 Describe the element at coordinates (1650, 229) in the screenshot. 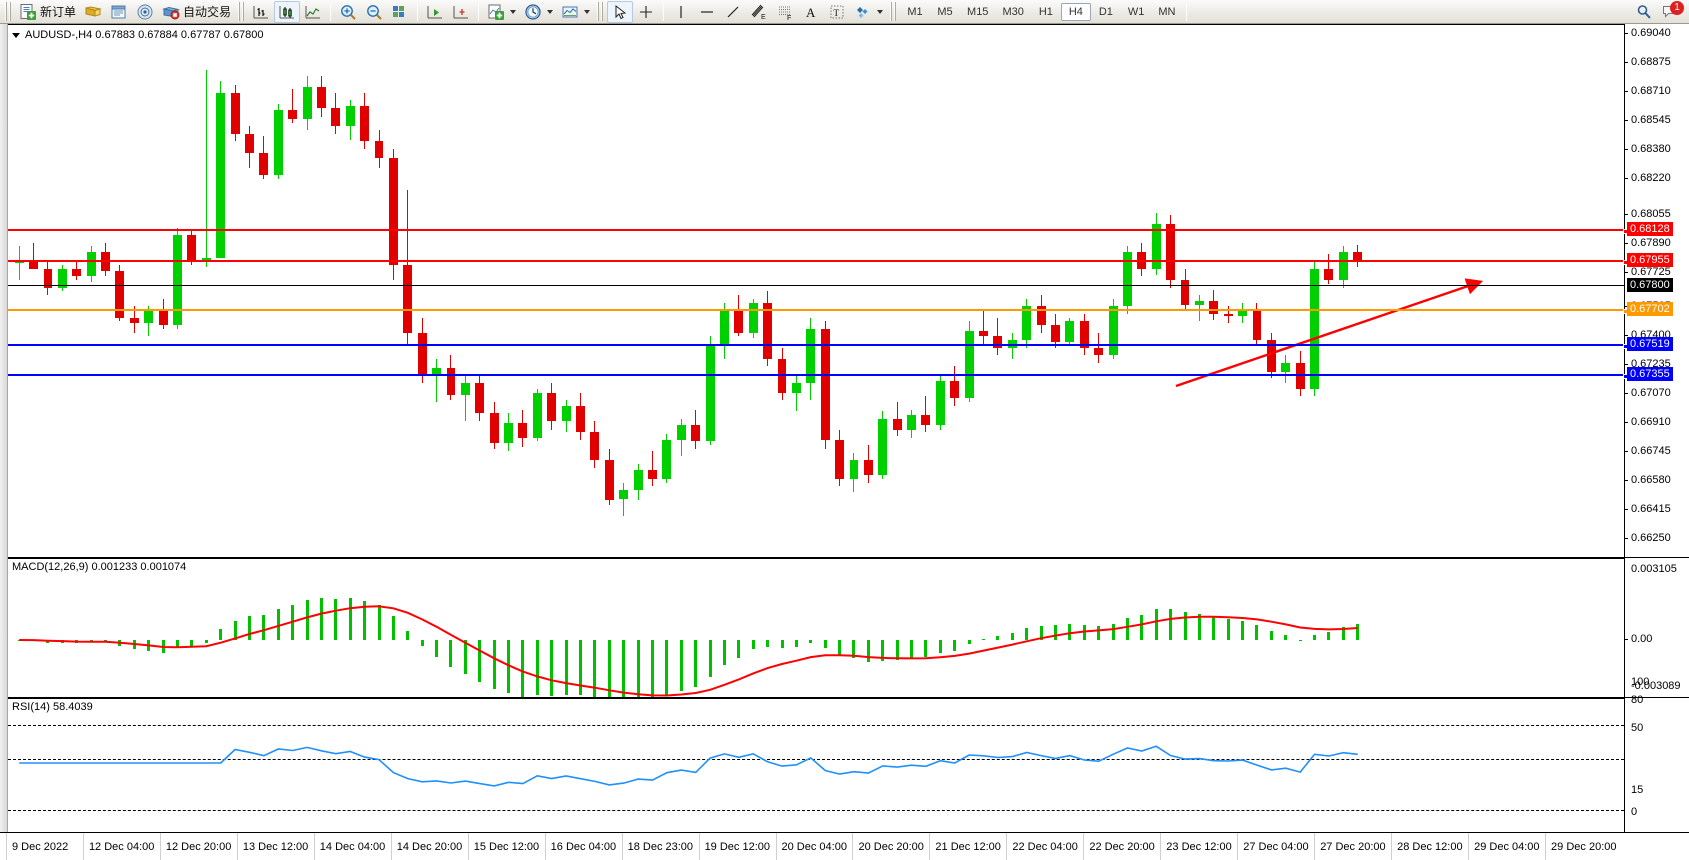

I see `price-tag-resistance-1: 0.68128` at that location.